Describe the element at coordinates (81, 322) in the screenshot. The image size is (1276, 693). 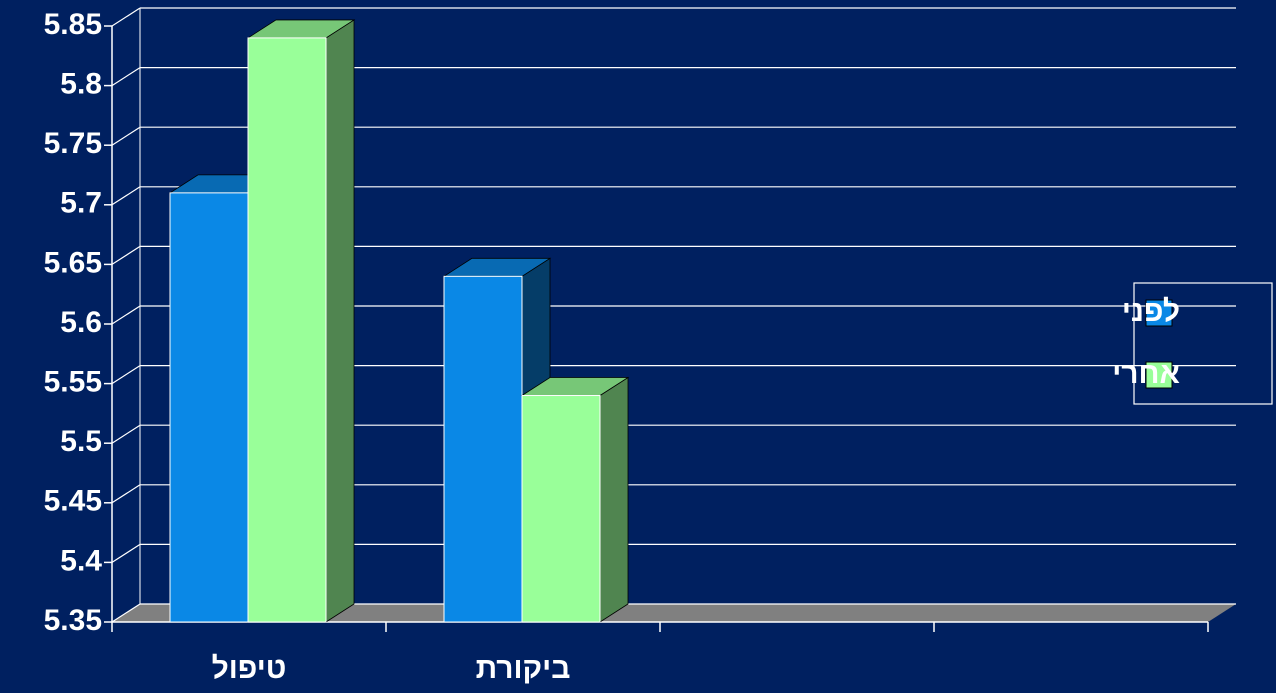
I see `y-tick-label: 5.6` at that location.